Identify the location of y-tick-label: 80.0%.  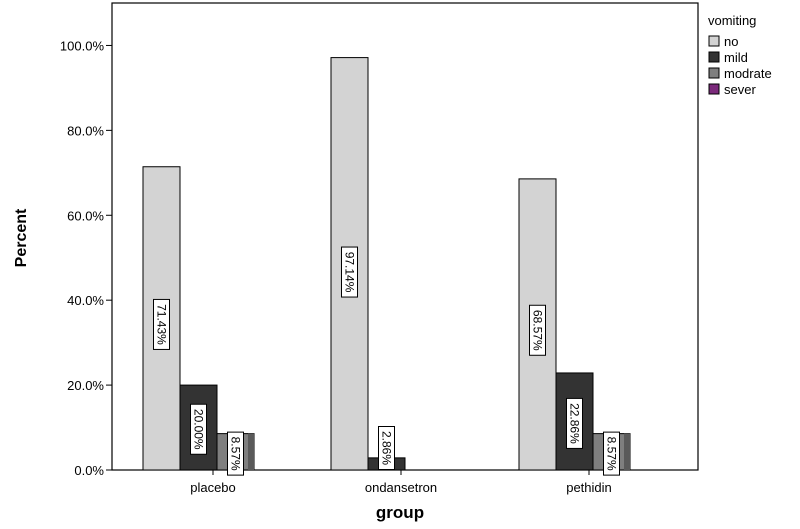
(85, 130).